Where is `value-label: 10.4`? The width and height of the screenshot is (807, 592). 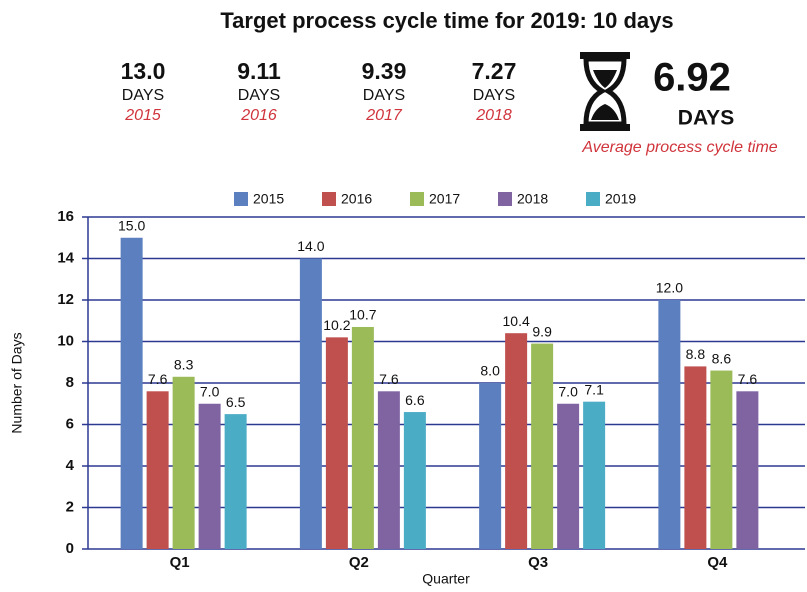
value-label: 10.4 is located at coordinates (516, 321).